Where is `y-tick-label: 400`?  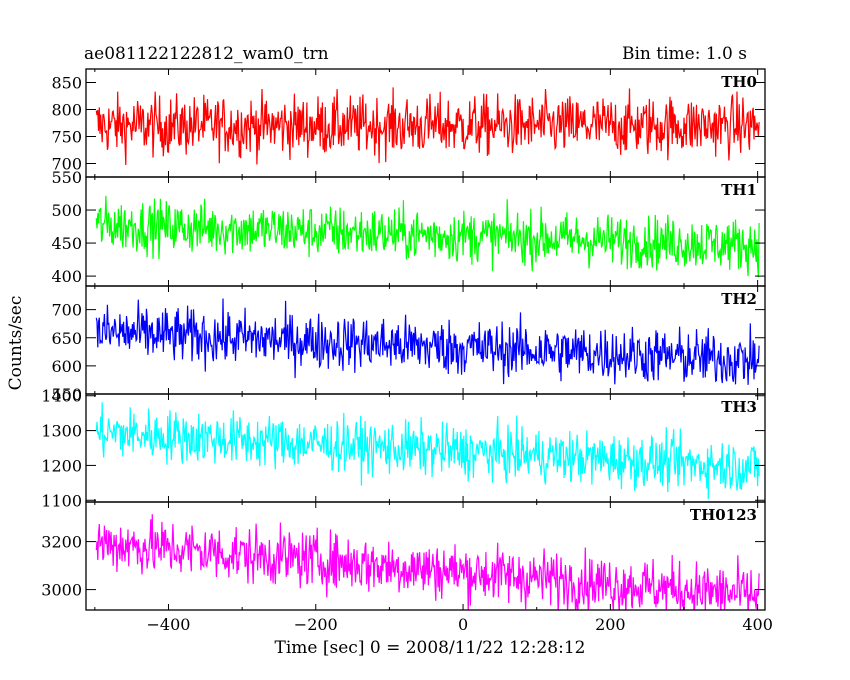
y-tick-label: 400 is located at coordinates (66, 276).